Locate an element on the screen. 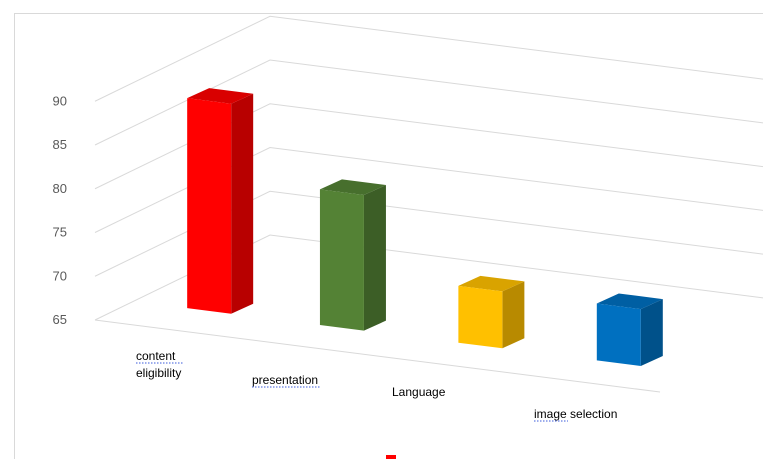 Image resolution: width=763 pixels, height=459 pixels. y-tick-label: 85 is located at coordinates (60, 144).